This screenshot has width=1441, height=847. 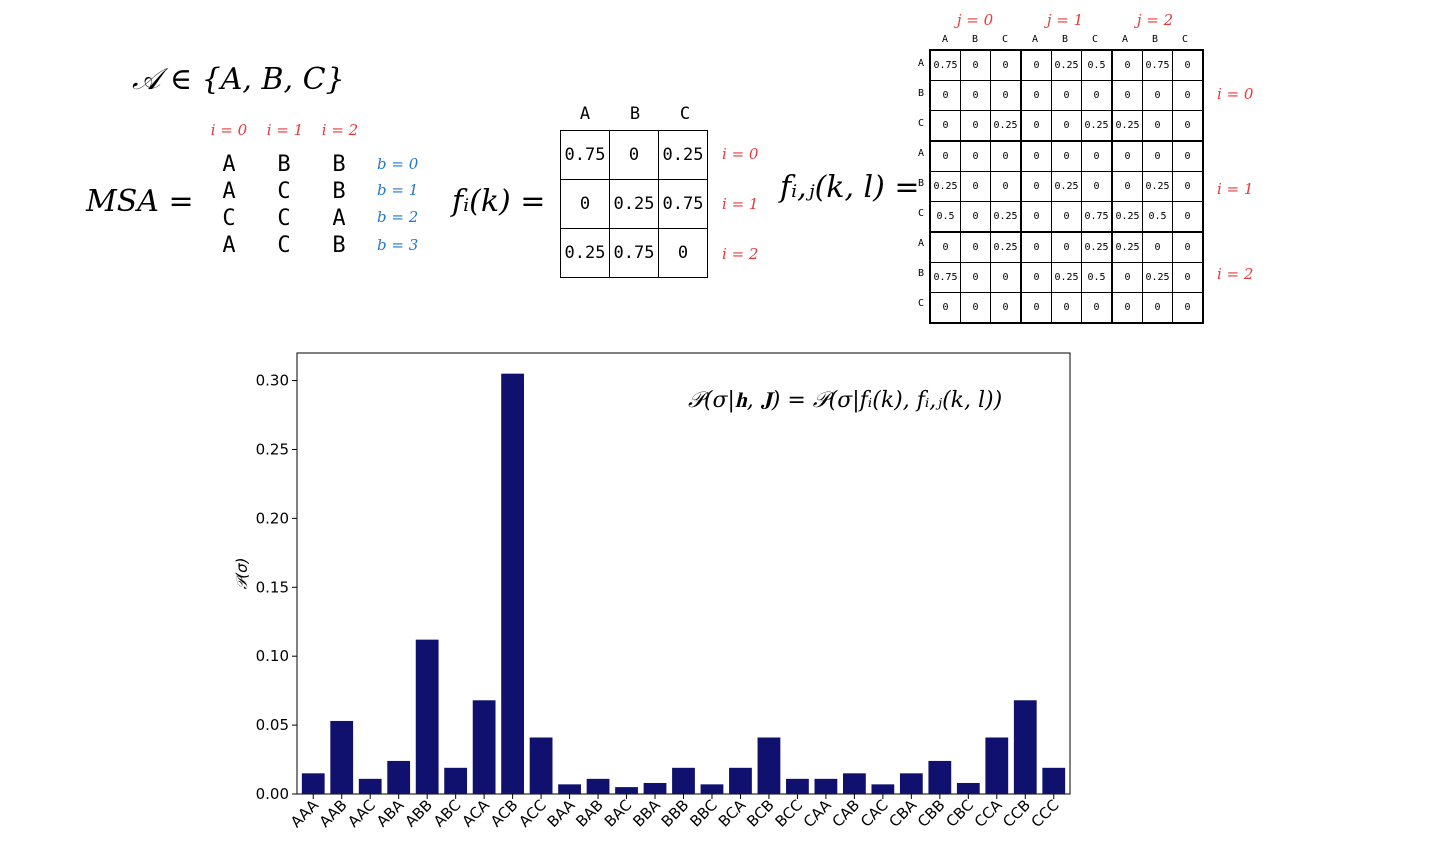 What do you see at coordinates (272, 725) in the screenshot?
I see `y-tick-label: 0.05` at bounding box center [272, 725].